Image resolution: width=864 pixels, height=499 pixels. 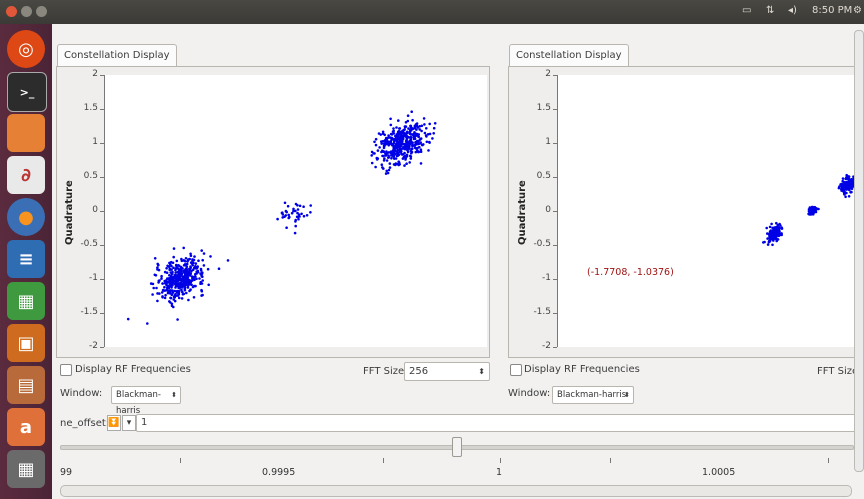 I want to click on workspace-switcher-icon: ▦, so click(x=26, y=469).